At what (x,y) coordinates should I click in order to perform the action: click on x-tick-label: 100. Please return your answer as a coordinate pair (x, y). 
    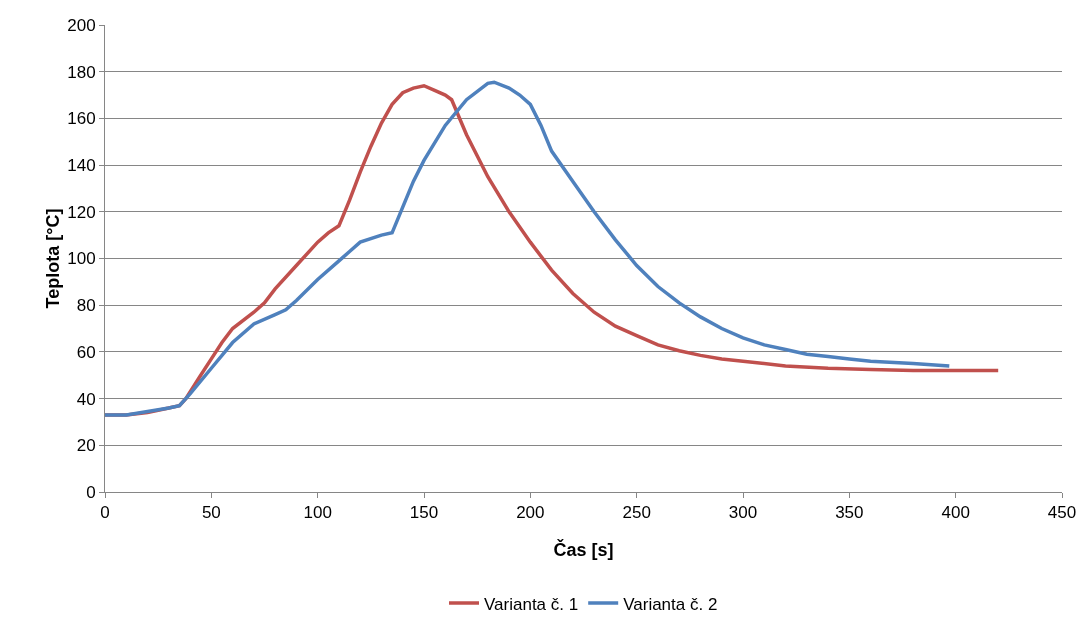
    Looking at the image, I should click on (317, 513).